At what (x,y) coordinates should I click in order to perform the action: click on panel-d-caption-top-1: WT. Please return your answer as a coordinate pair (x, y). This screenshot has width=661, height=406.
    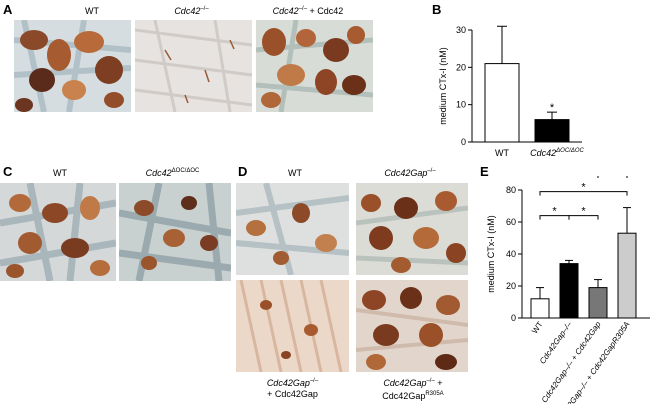
    Looking at the image, I should click on (295, 173).